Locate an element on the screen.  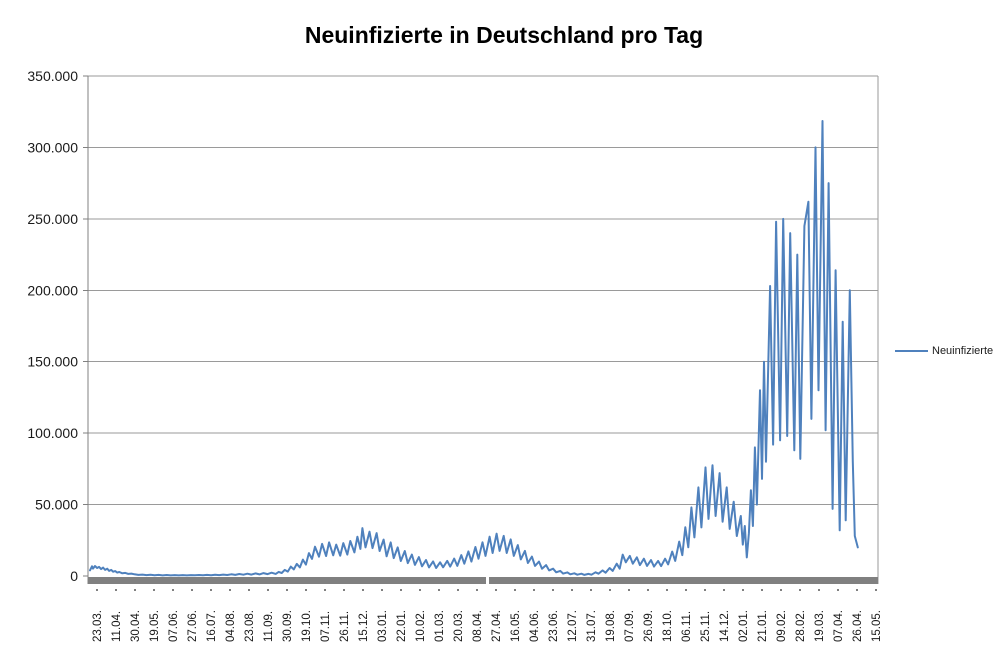
x-tick-label: 08.04. is located at coordinates (478, 626).